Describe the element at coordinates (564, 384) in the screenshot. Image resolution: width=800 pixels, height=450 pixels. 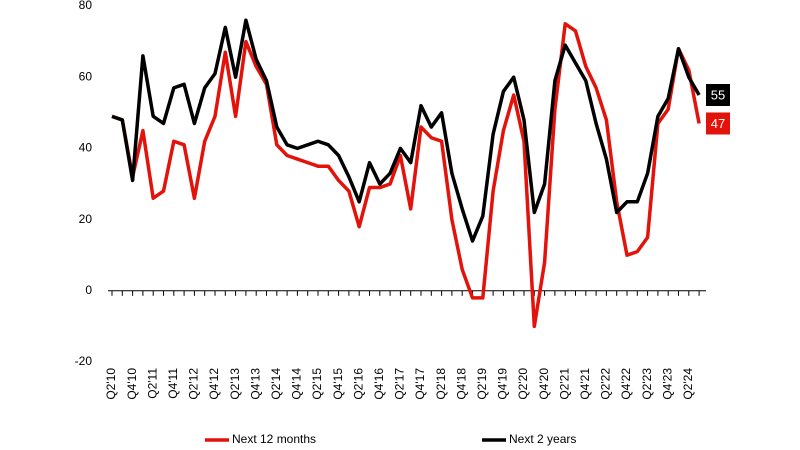
I see `x-tick-label: Q2'21` at that location.